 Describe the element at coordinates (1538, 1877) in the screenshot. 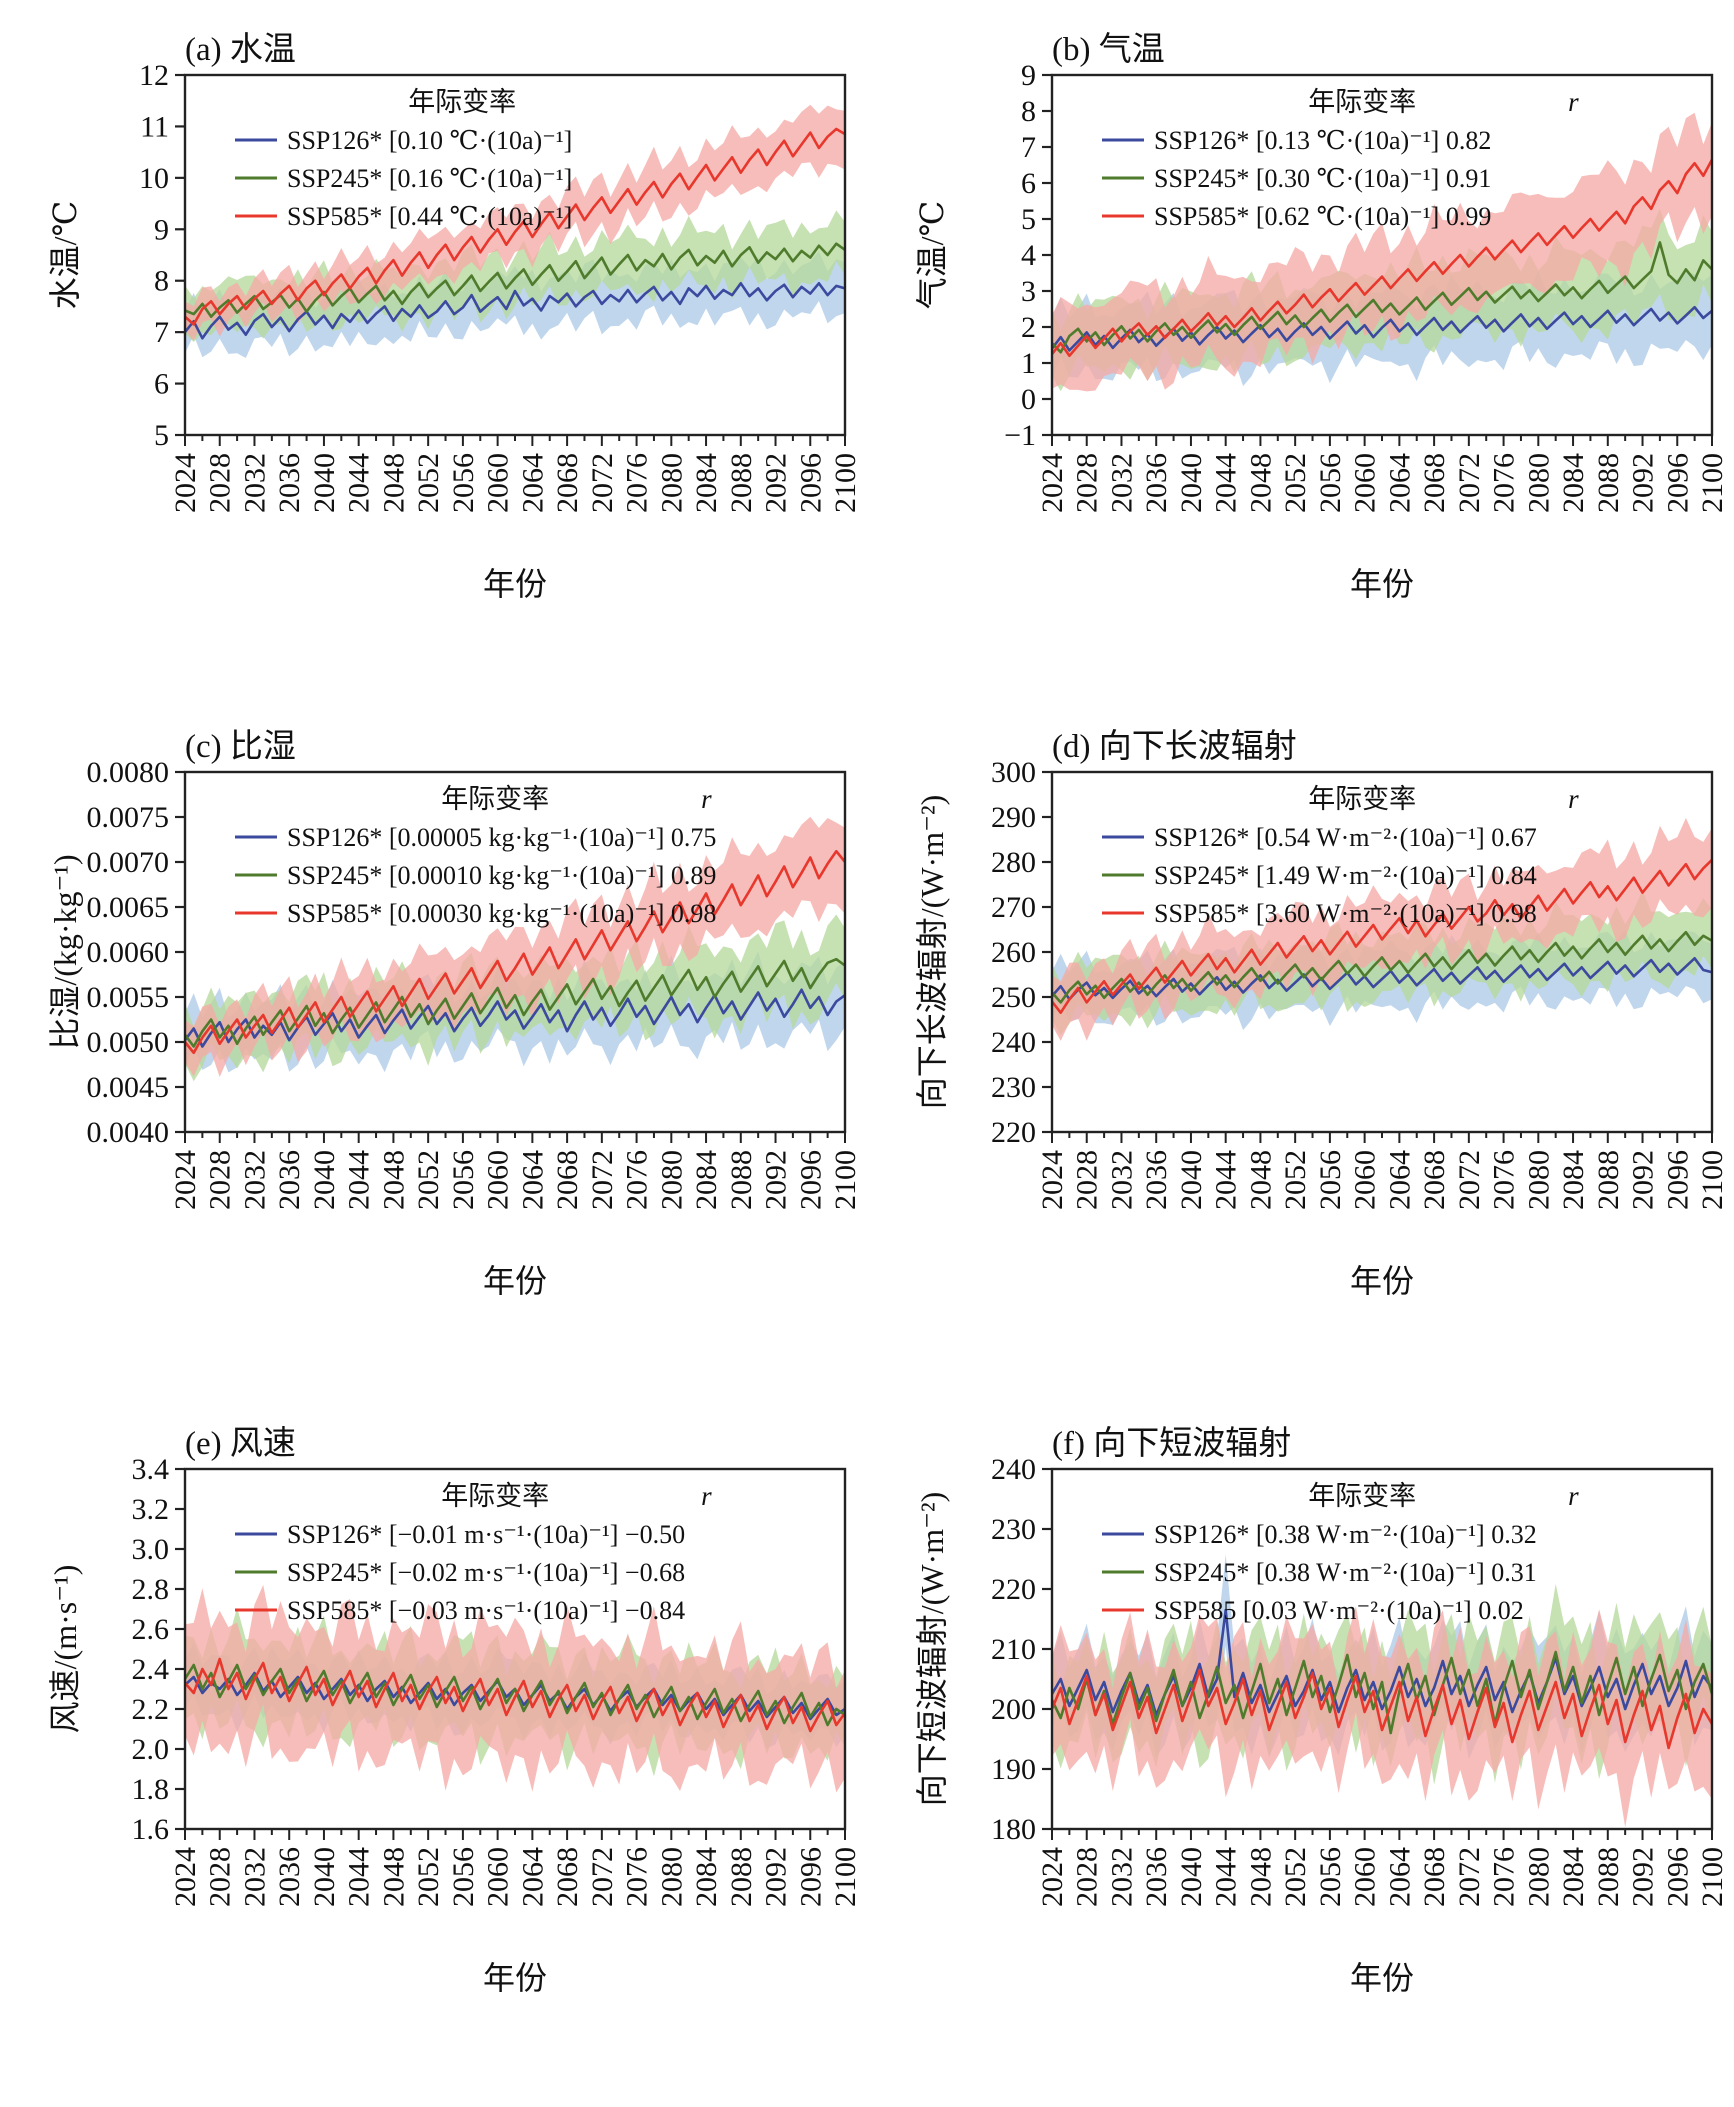

I see `x-tick-label: 2080` at that location.